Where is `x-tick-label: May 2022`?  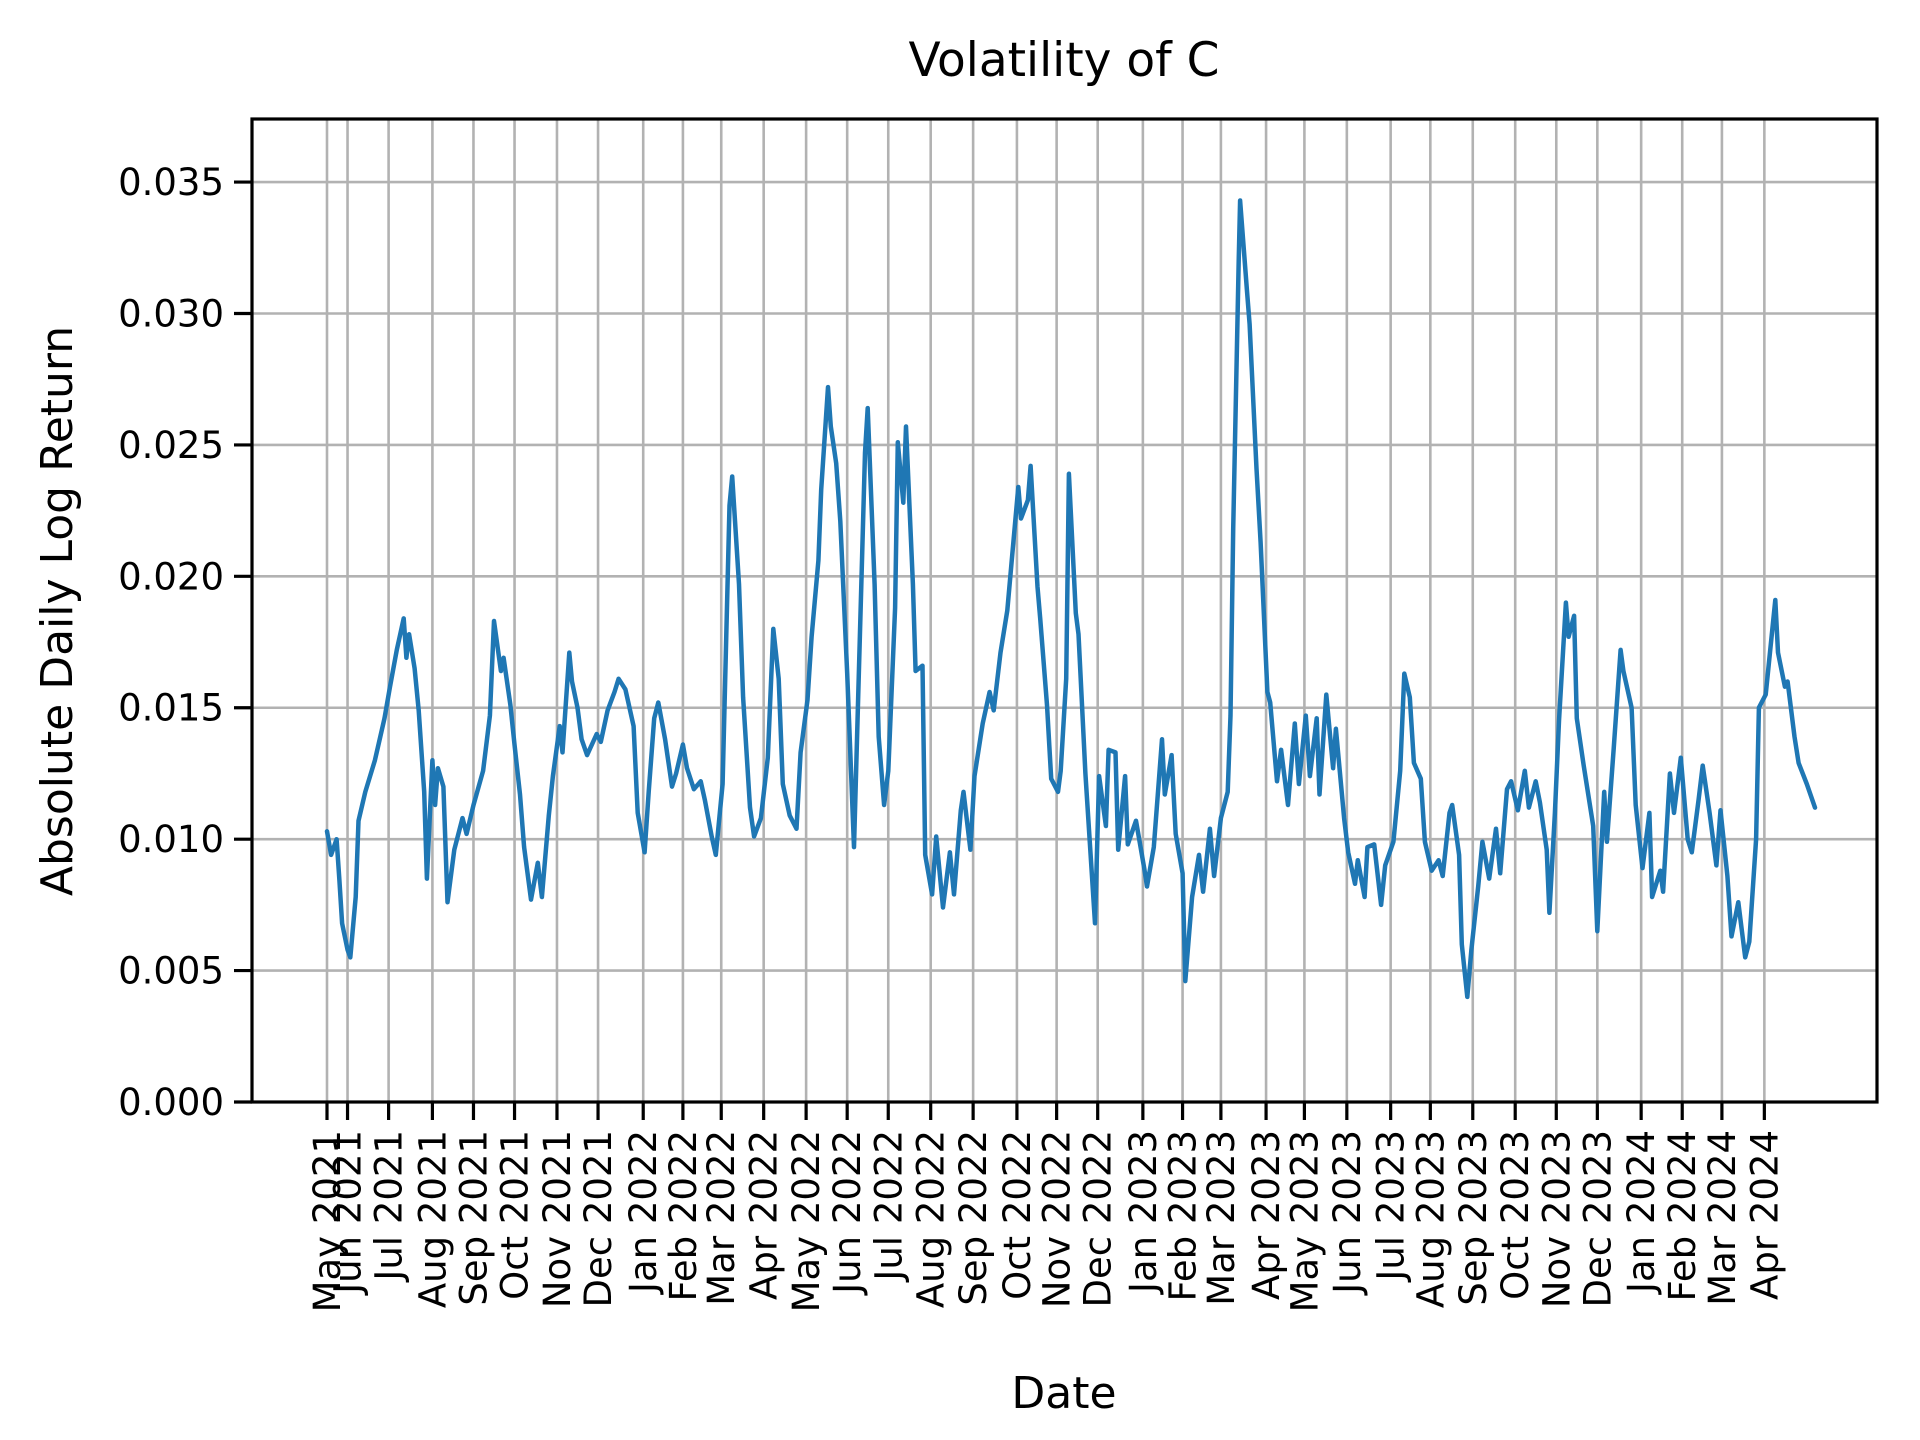
x-tick-label: May 2022 is located at coordinates (806, 1221).